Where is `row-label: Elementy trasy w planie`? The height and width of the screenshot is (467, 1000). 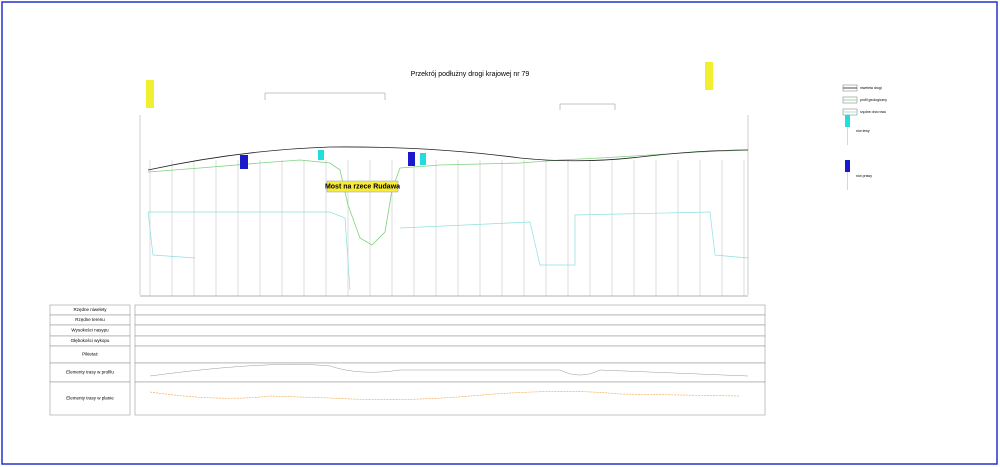 row-label: Elementy trasy w planie is located at coordinates (90, 398).